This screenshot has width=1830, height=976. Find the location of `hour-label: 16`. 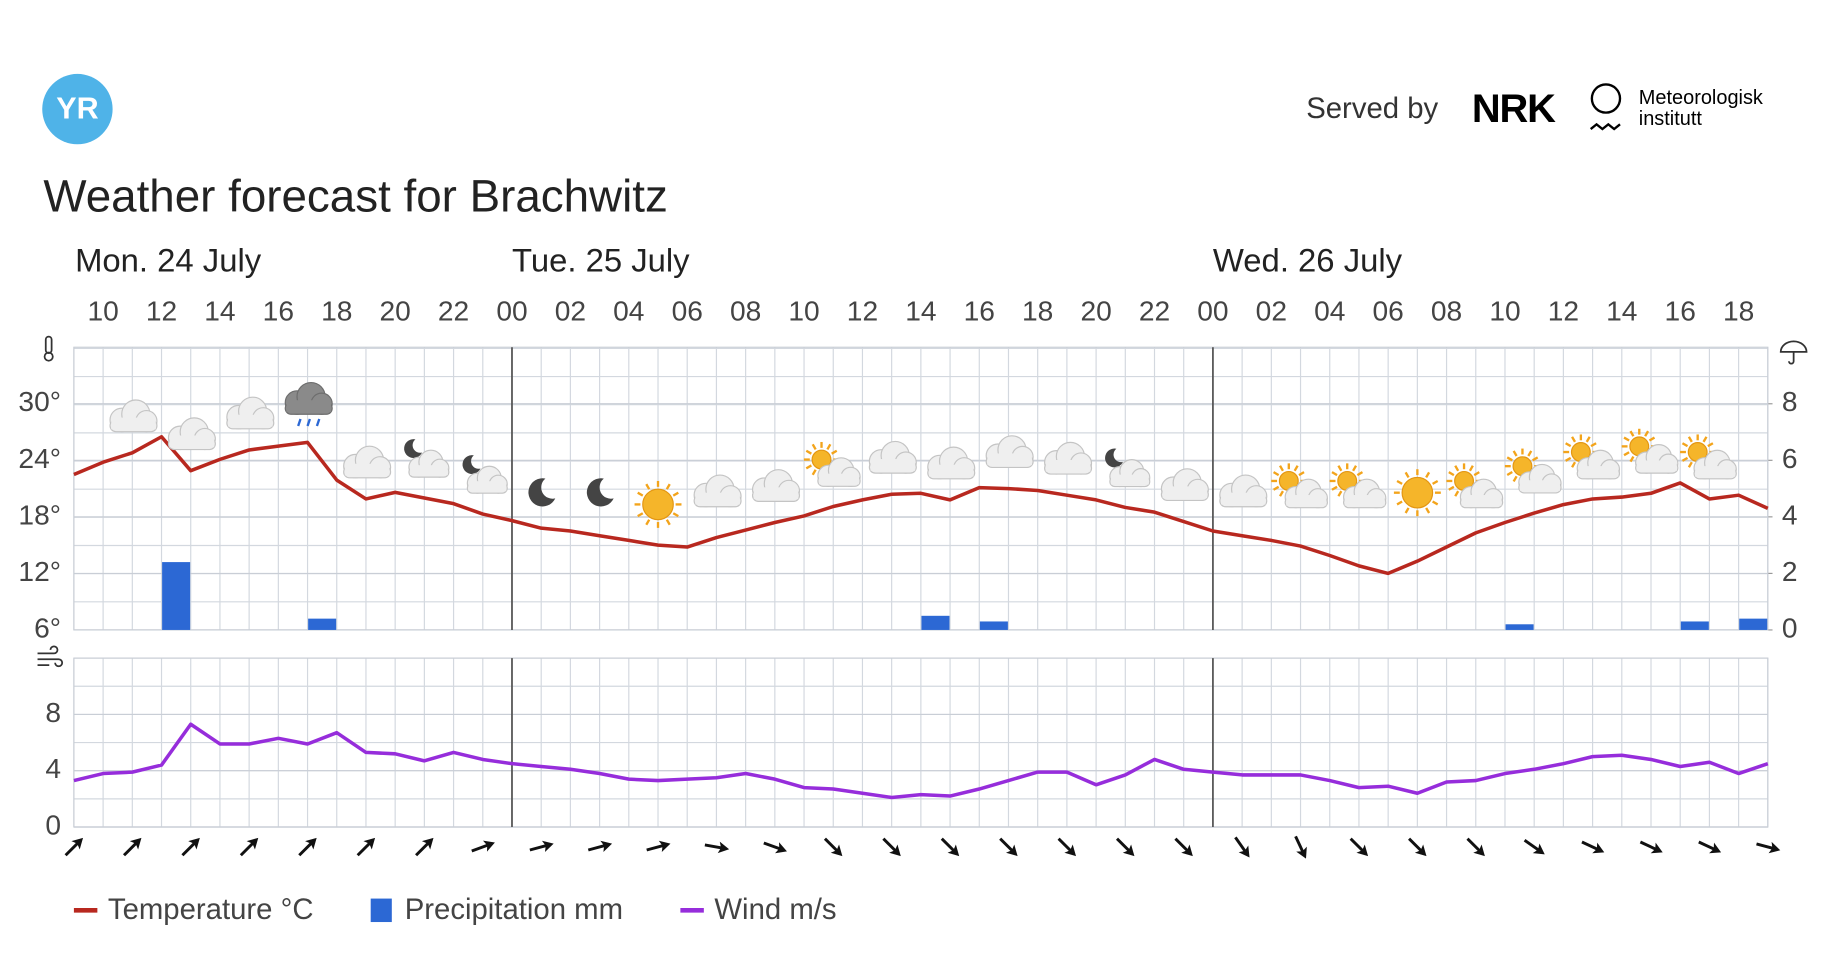

hour-label: 16 is located at coordinates (1680, 311).